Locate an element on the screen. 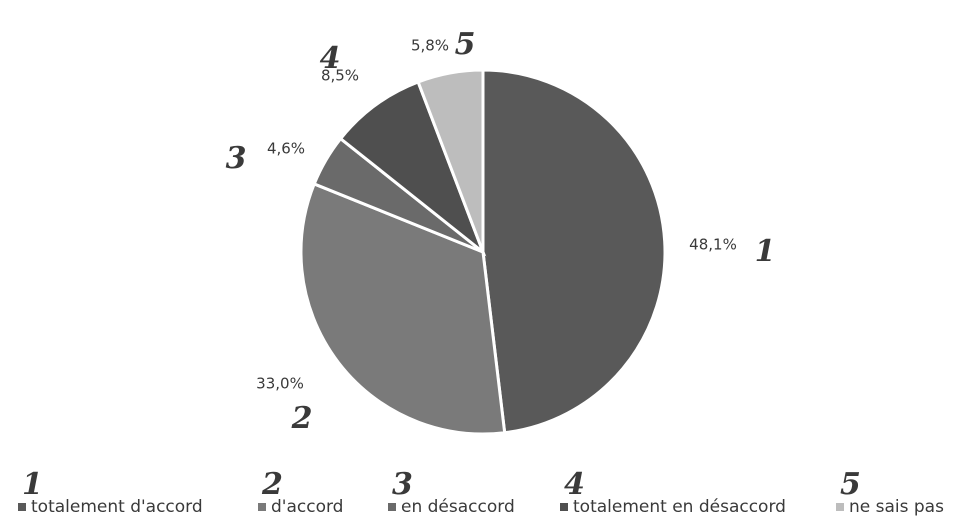 This screenshot has height=527, width=963. slice-value-label-3: 4,6% is located at coordinates (286, 149).